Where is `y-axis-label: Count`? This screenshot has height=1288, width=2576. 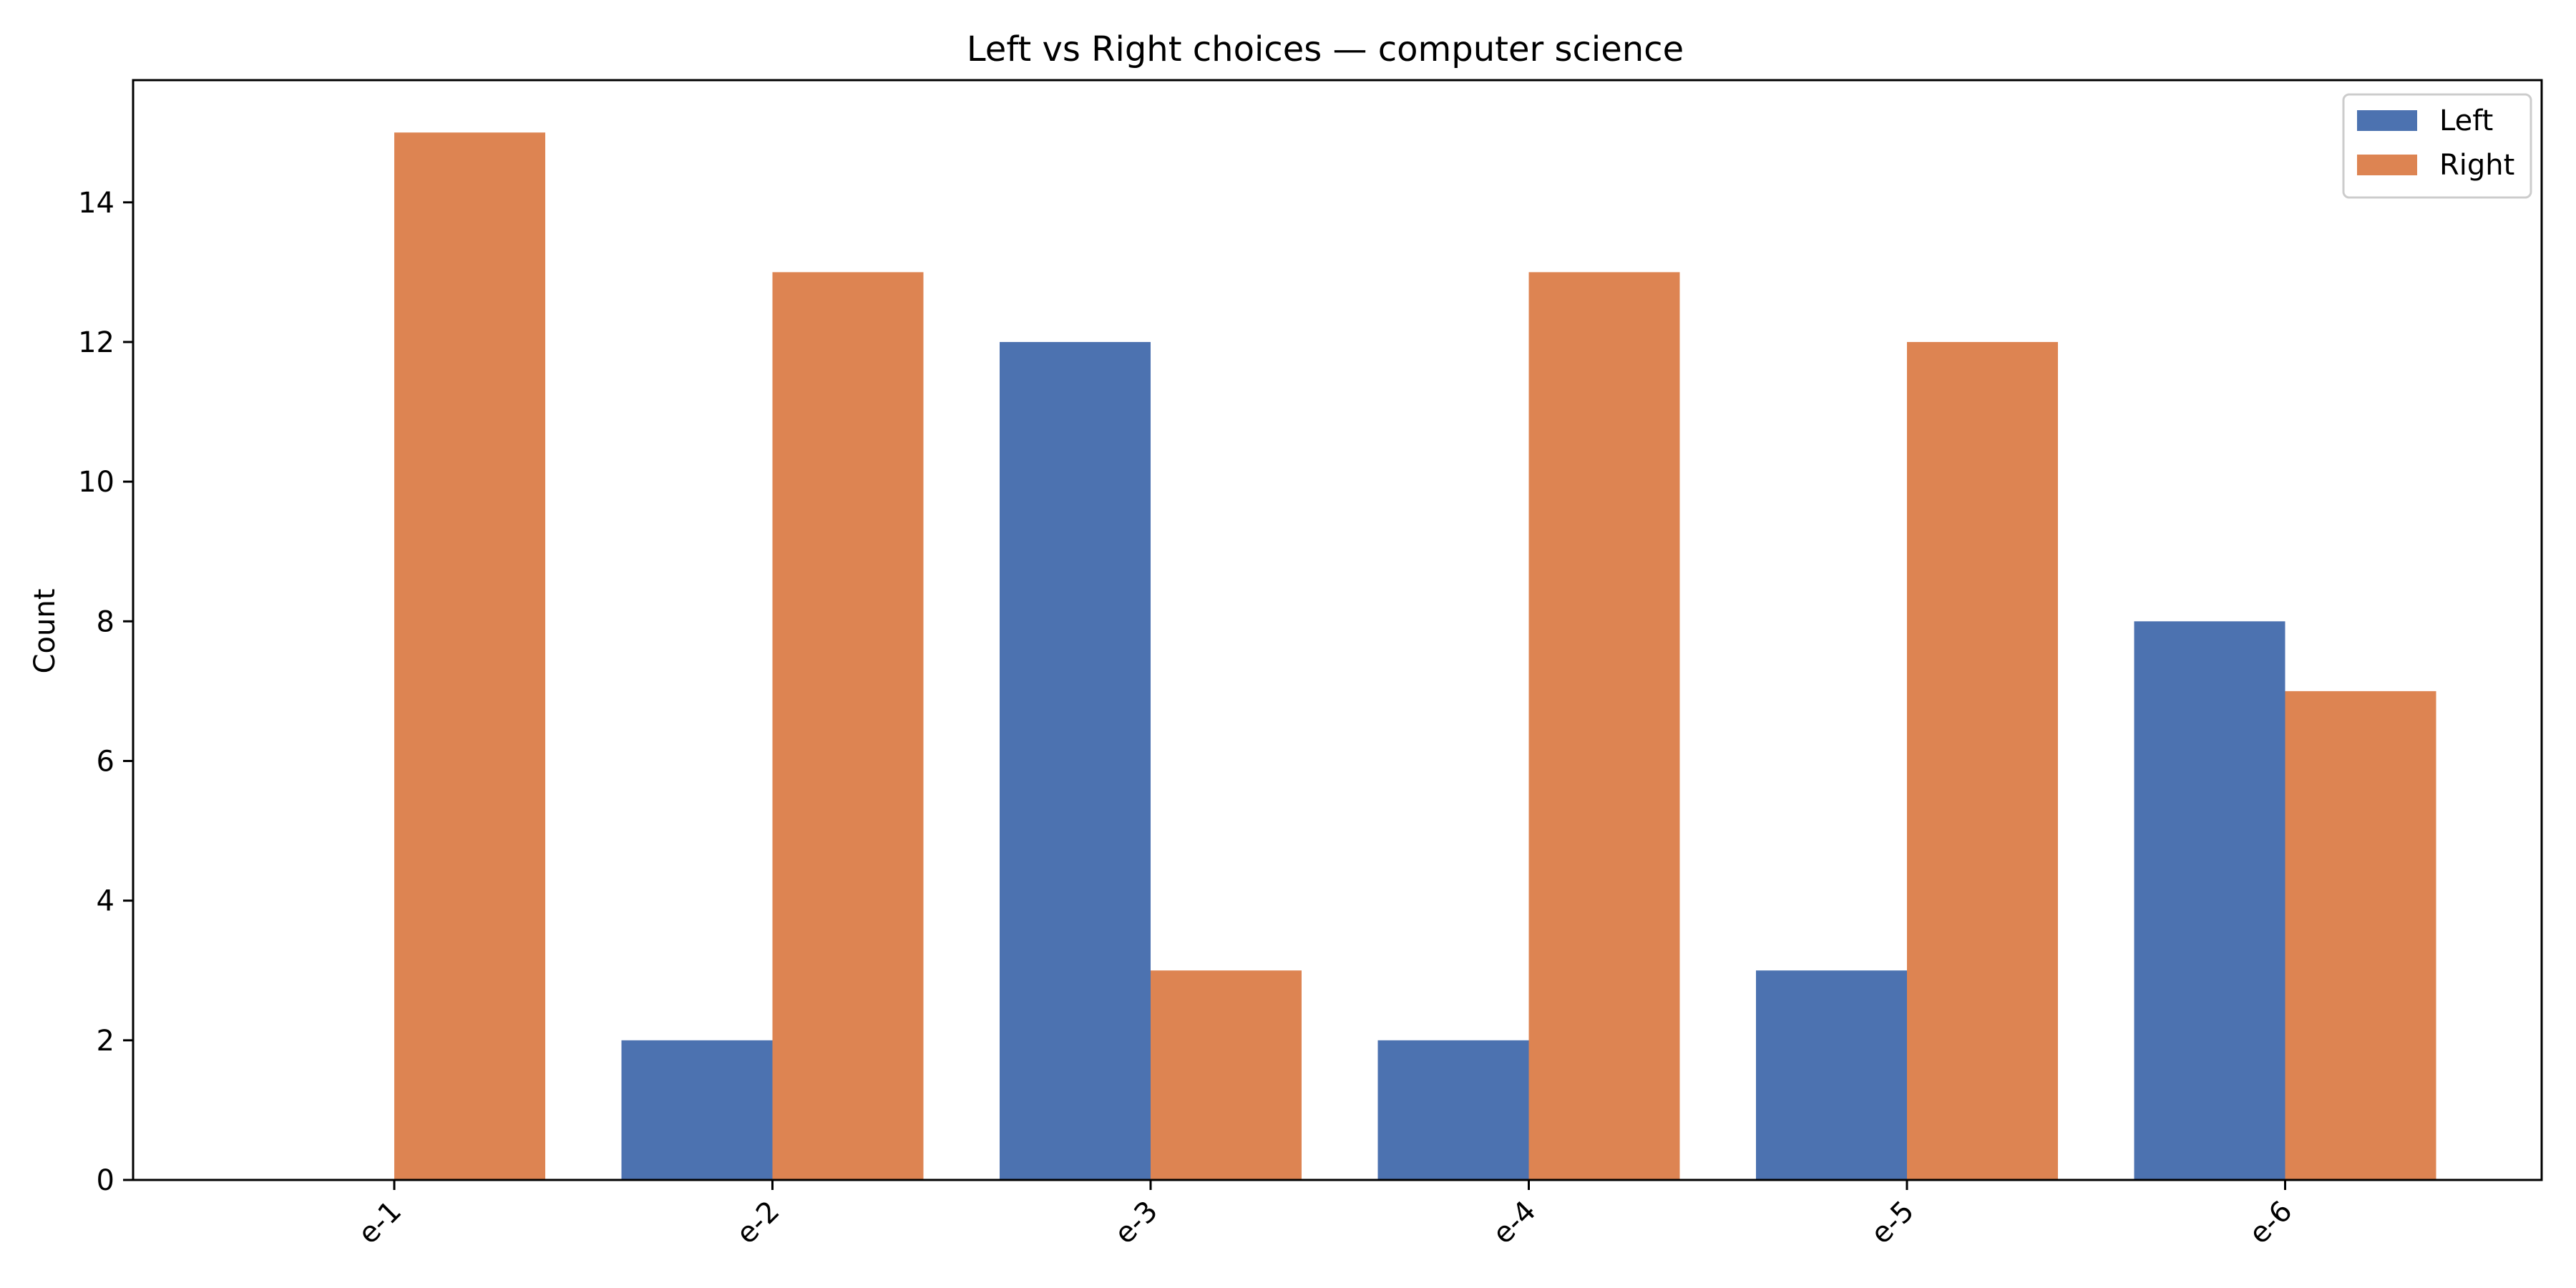 y-axis-label: Count is located at coordinates (45, 631).